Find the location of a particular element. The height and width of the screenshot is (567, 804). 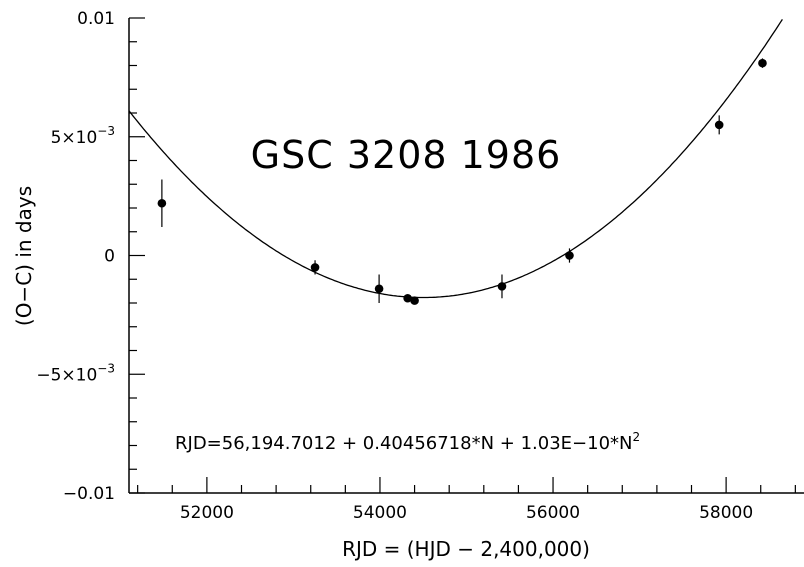

star-annotation: GSC 3208 1986 is located at coordinates (406, 155).